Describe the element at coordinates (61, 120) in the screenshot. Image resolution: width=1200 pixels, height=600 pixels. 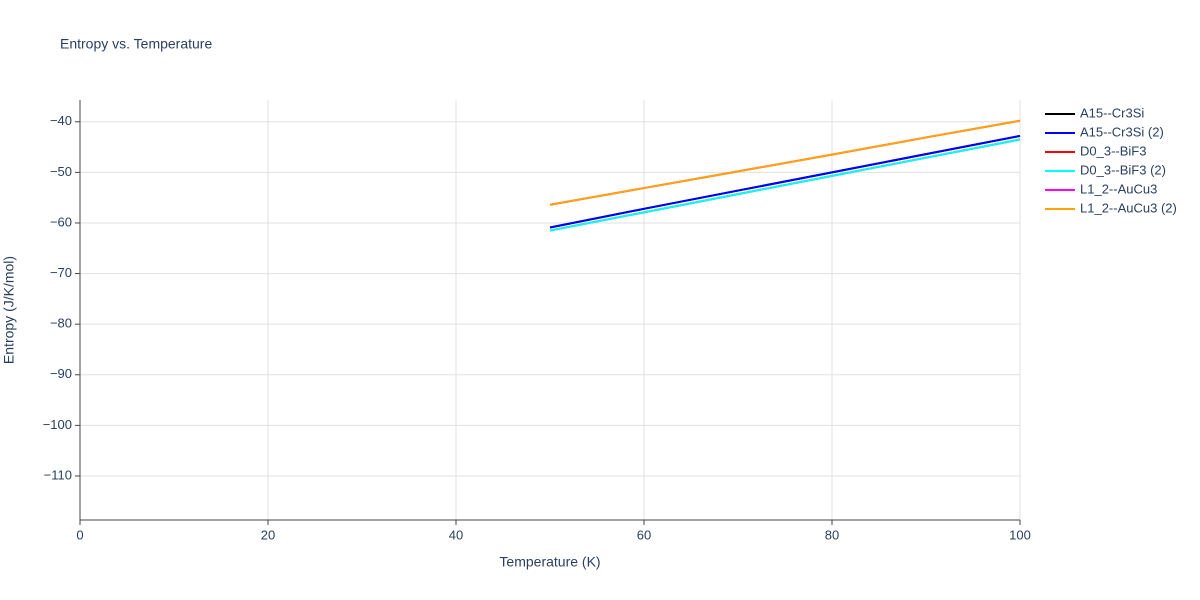
I see `y-tick-label: −40` at that location.